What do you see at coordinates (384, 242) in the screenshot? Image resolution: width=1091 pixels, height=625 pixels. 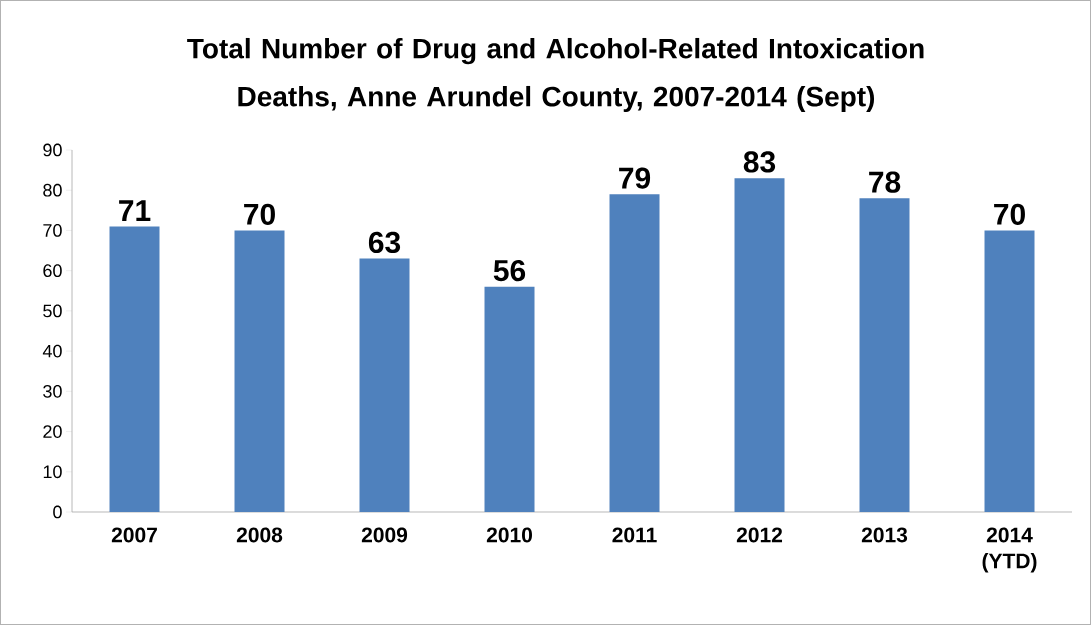 I see `data-label: 63` at bounding box center [384, 242].